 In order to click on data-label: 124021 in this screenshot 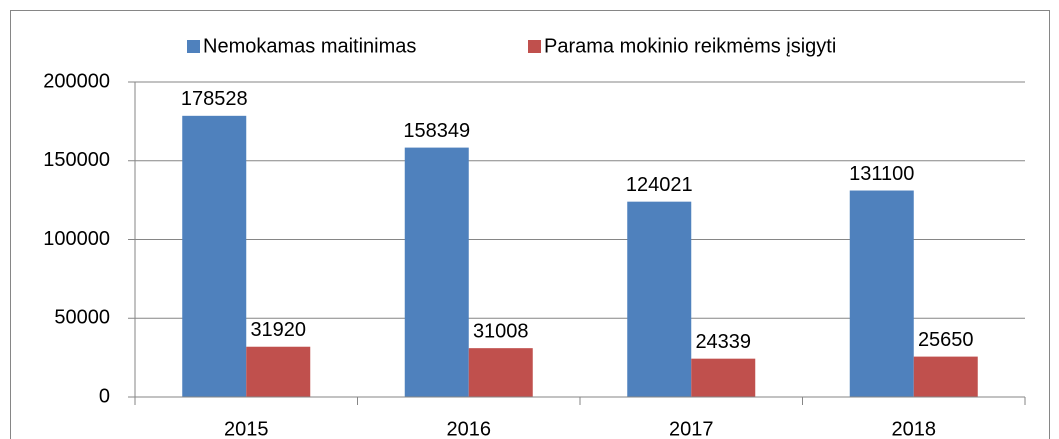, I will do `click(659, 185)`.